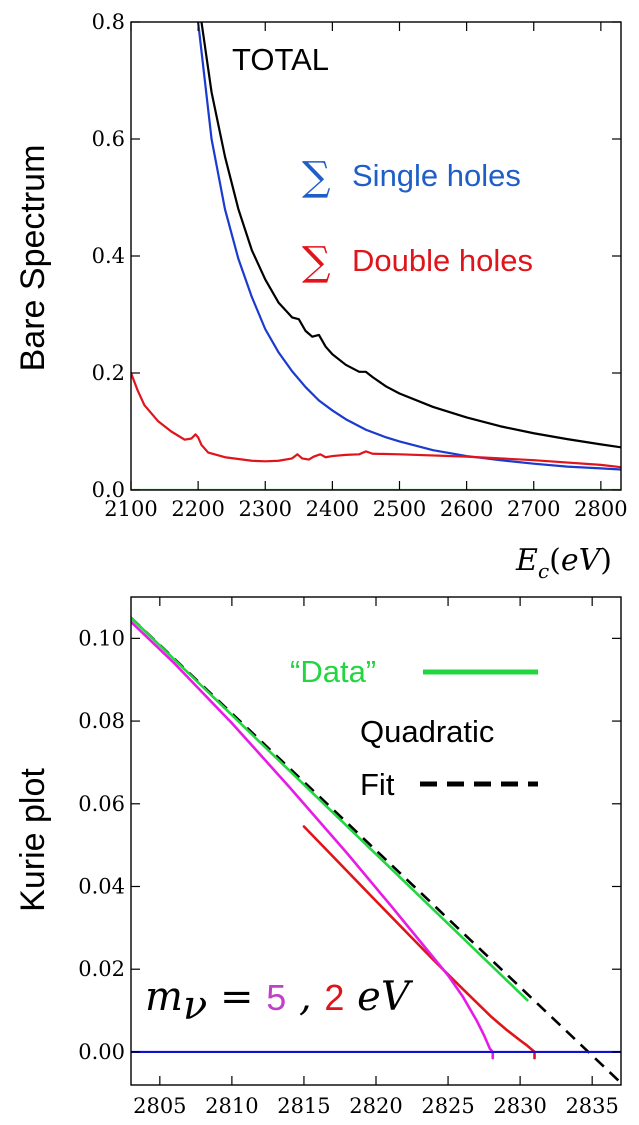  I want to click on y-tick-label: 0.4, so click(108, 256).